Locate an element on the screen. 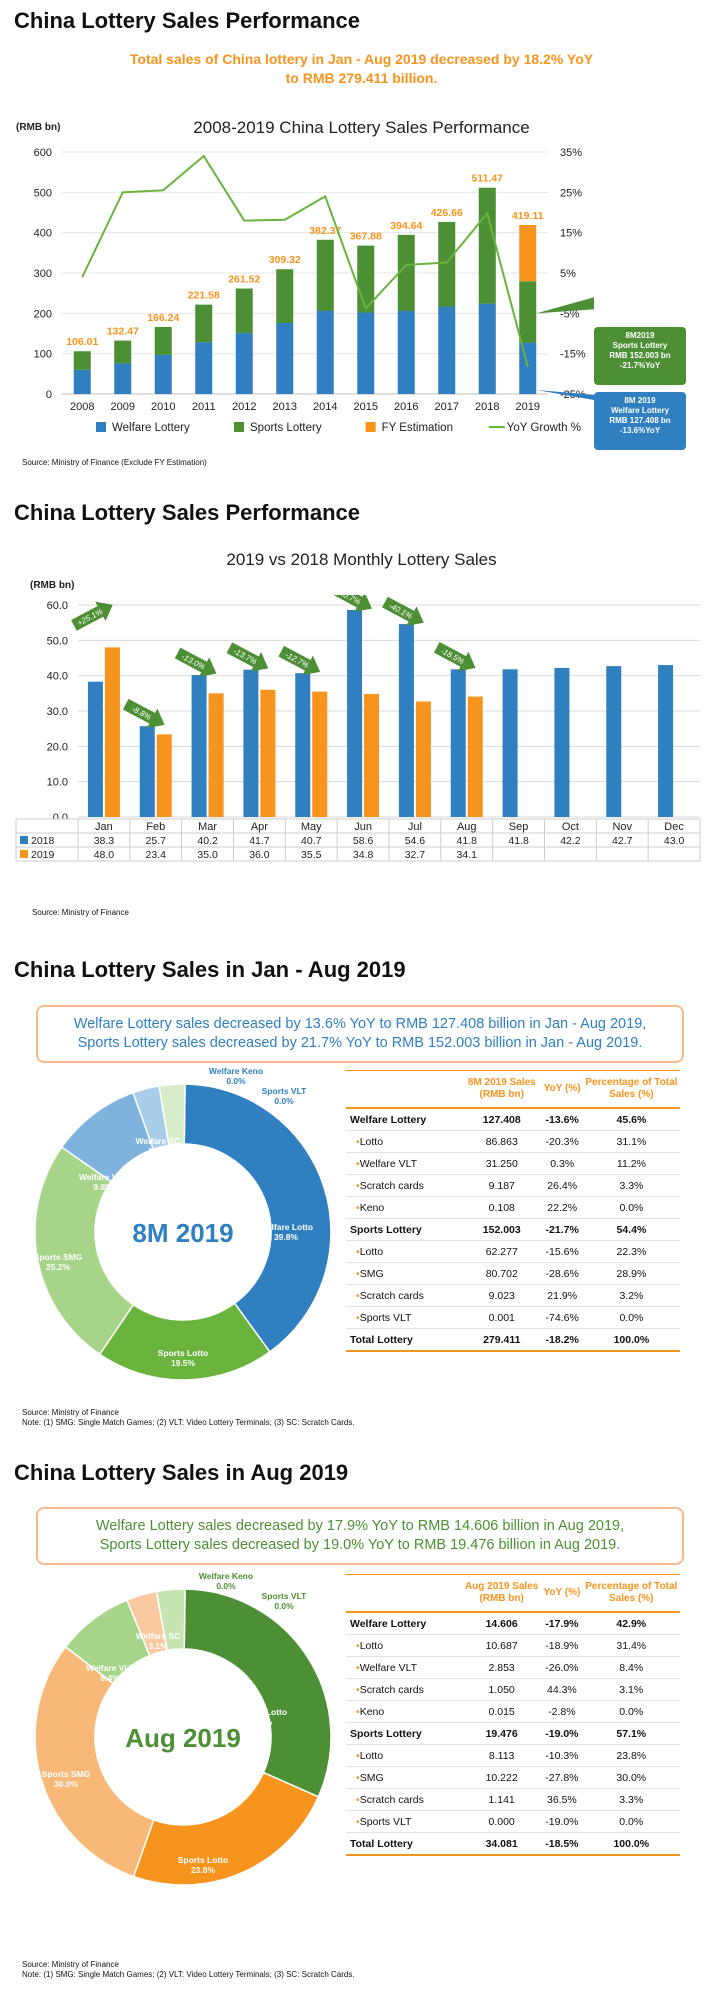  legend-label: FY Estimation is located at coordinates (417, 428).